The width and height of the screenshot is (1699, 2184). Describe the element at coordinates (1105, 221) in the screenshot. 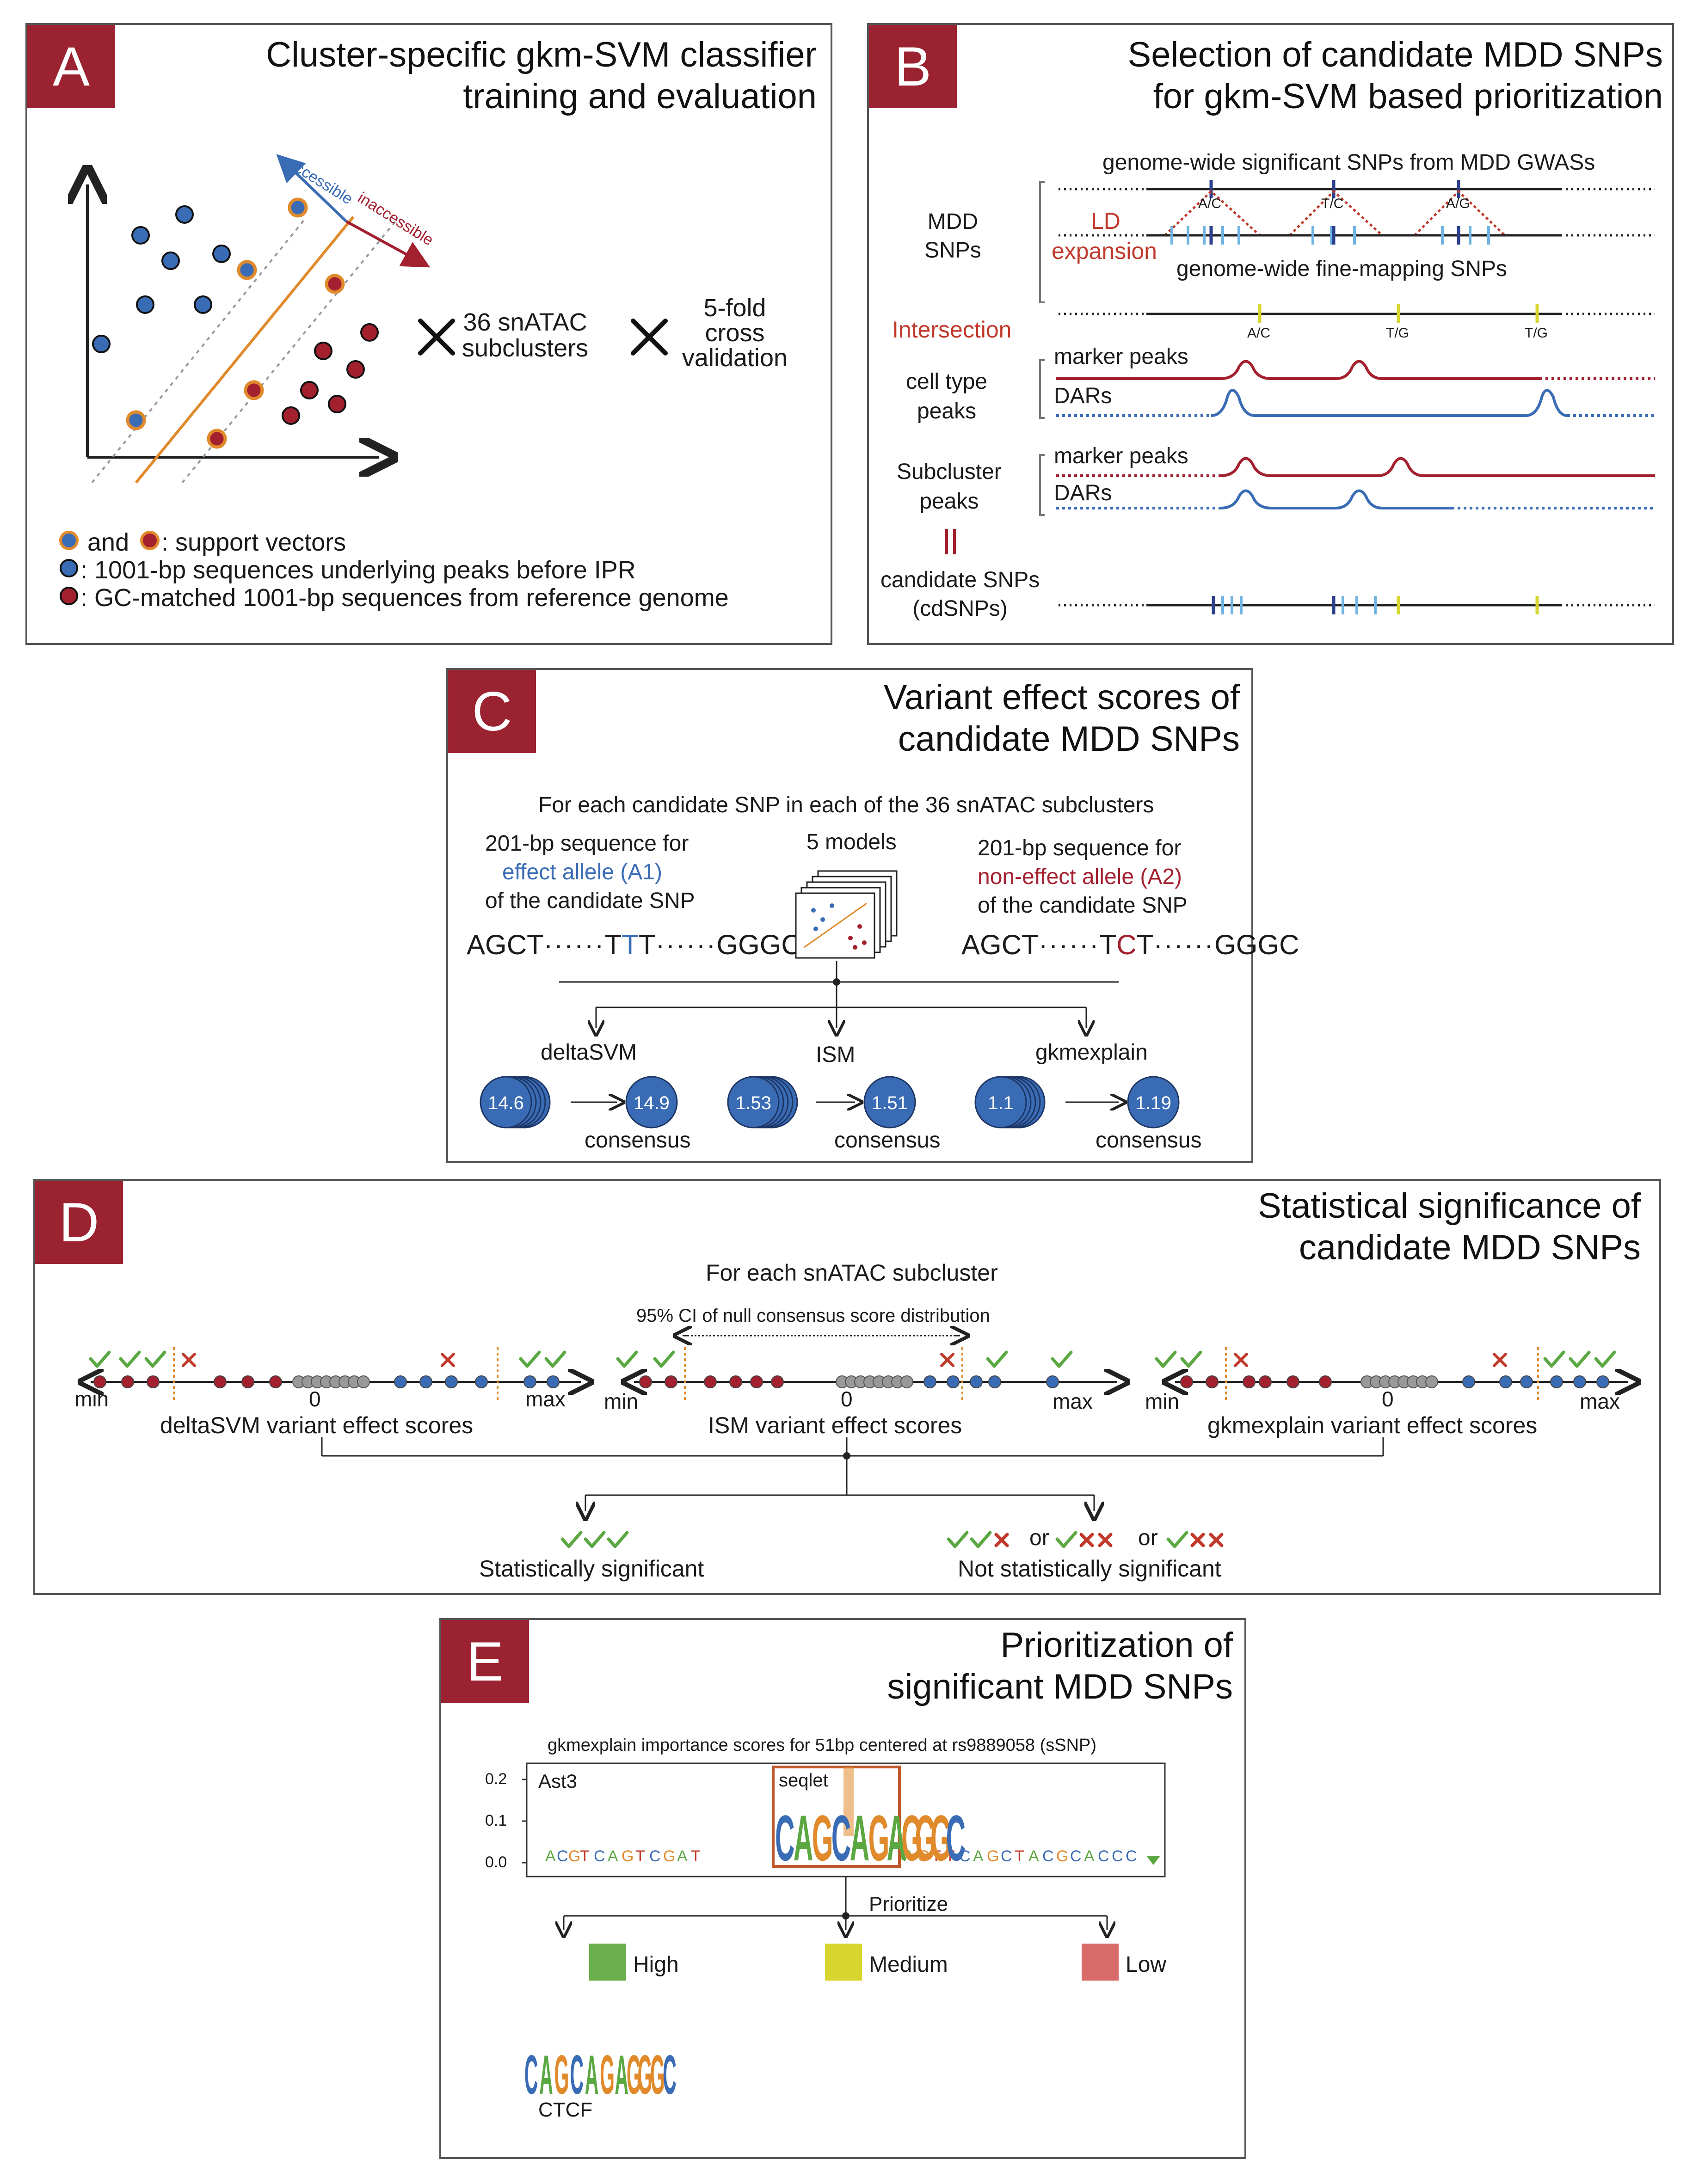

I see `ld-label: LD` at that location.